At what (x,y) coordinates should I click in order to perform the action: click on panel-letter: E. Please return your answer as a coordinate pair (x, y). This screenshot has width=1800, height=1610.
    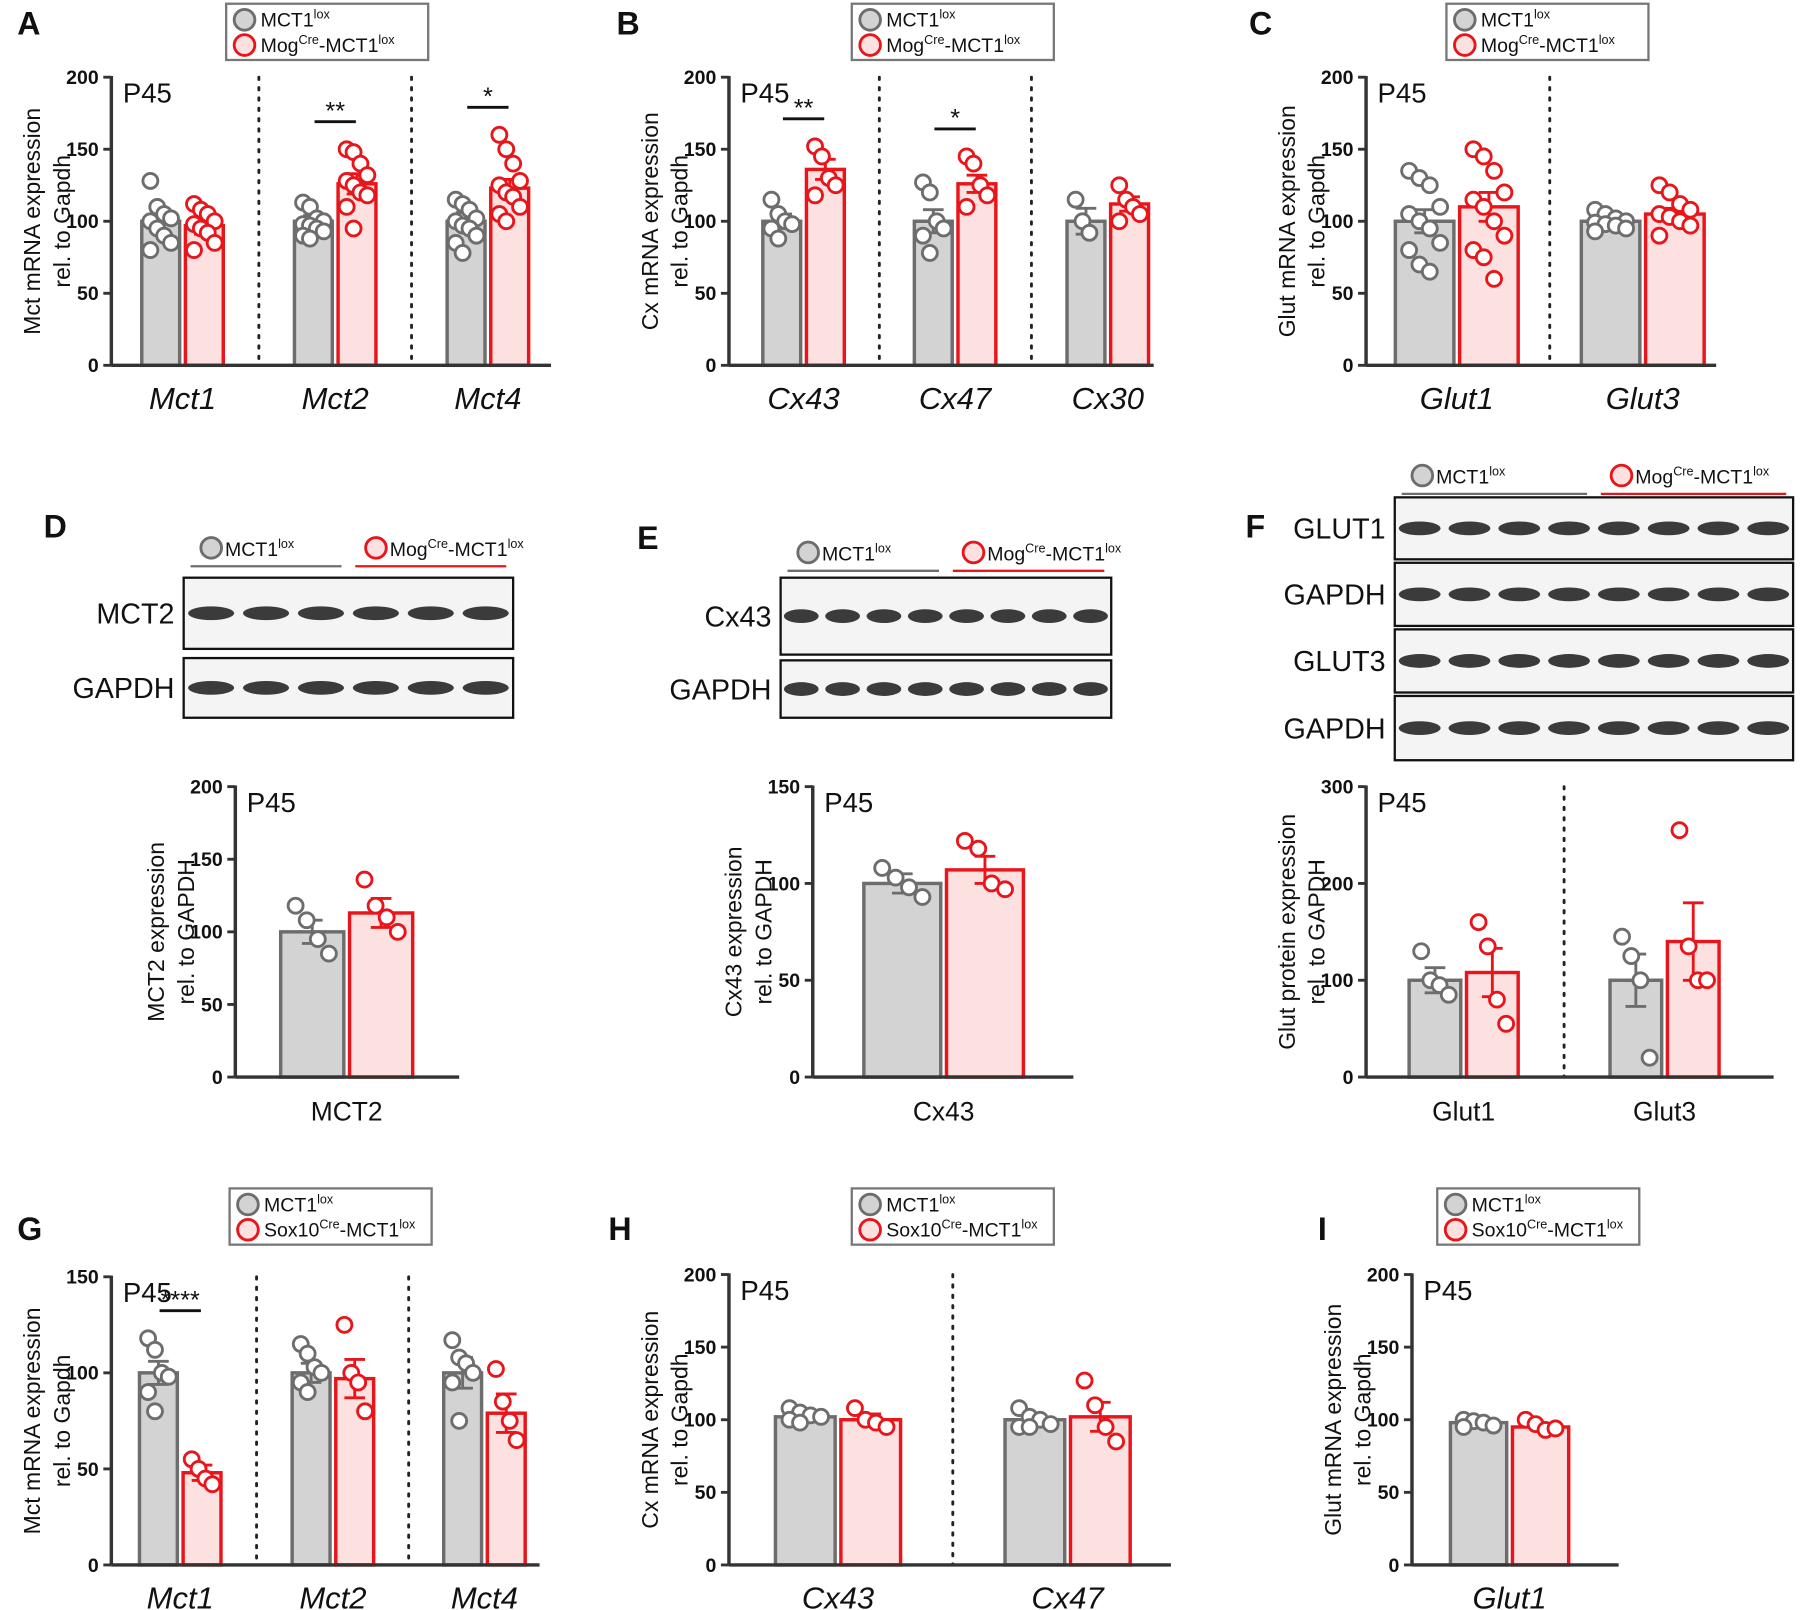
    Looking at the image, I should click on (647, 538).